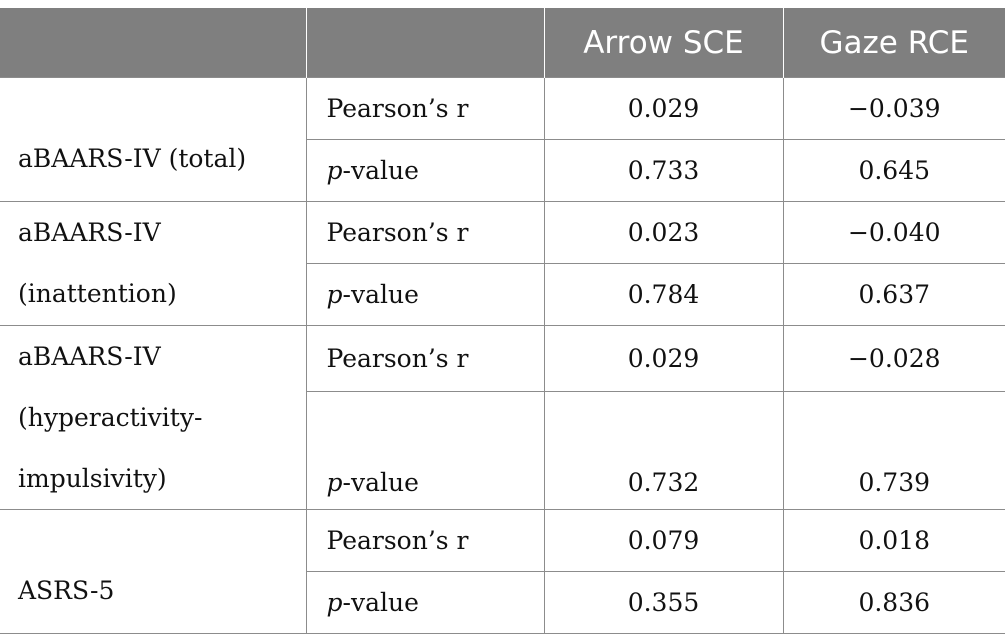 The height and width of the screenshot is (634, 1005). Describe the element at coordinates (663, 294) in the screenshot. I see `arrow-sce-value: 0.784` at that location.